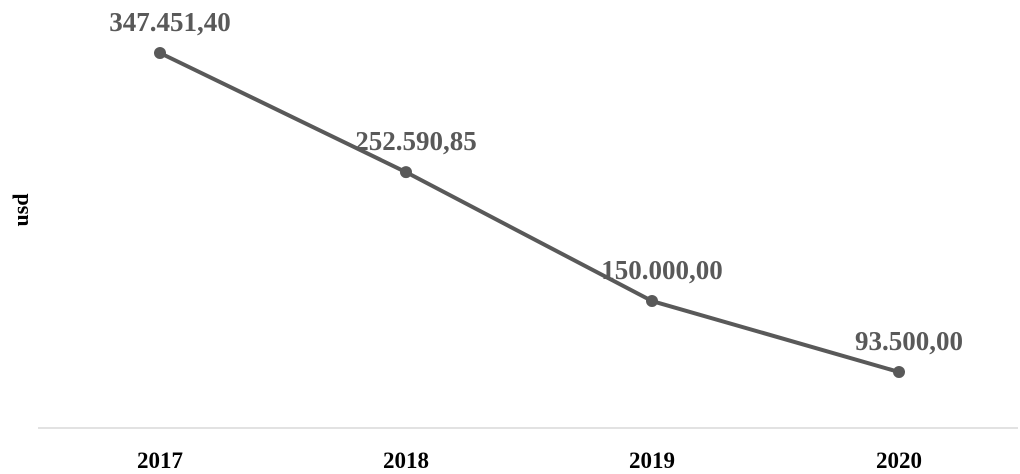 The height and width of the screenshot is (474, 1020). I want to click on x-tick-2018: 2018, so click(406, 460).